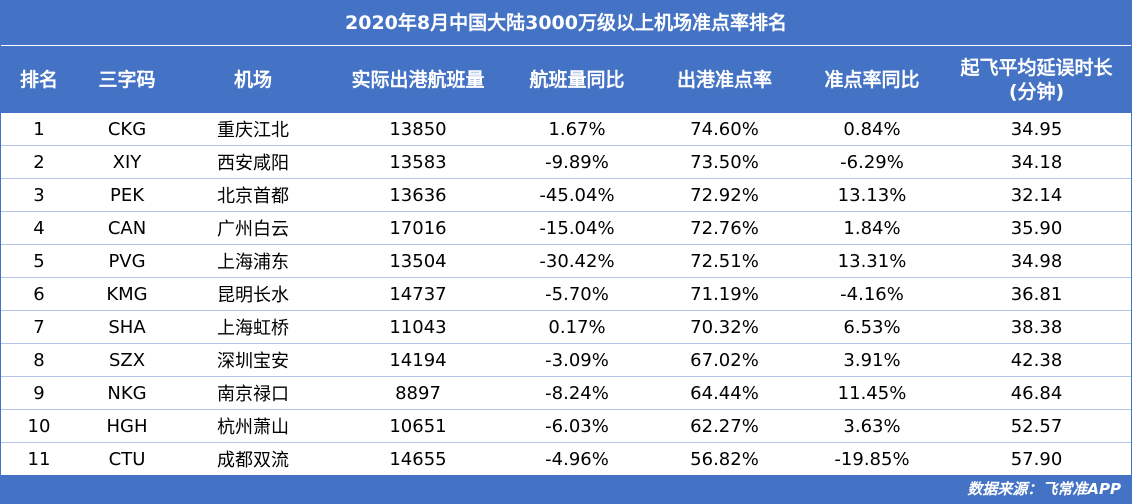 This screenshot has height=504, width=1132. I want to click on column-header-text: 实际出港航班量, so click(418, 79).